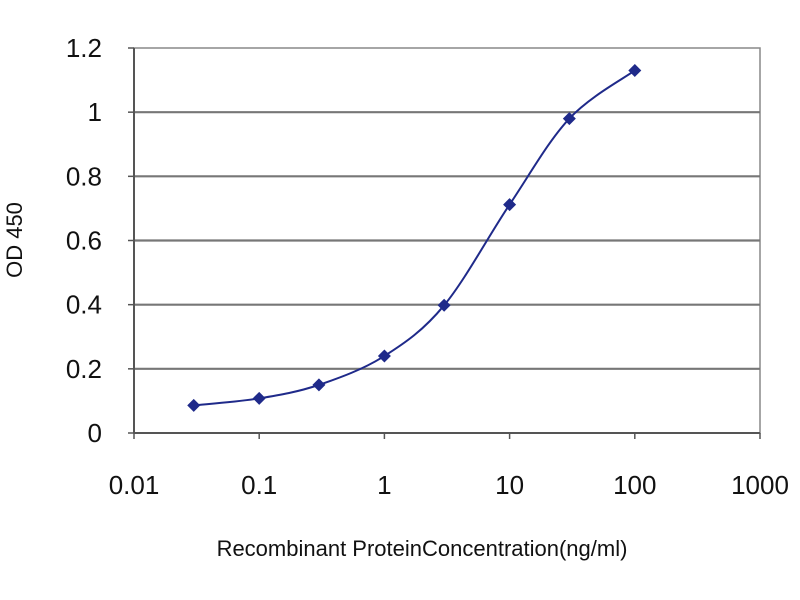  What do you see at coordinates (422, 548) in the screenshot?
I see `x-axis-title: Recombinant ProteinConcentration(ng/ml)` at bounding box center [422, 548].